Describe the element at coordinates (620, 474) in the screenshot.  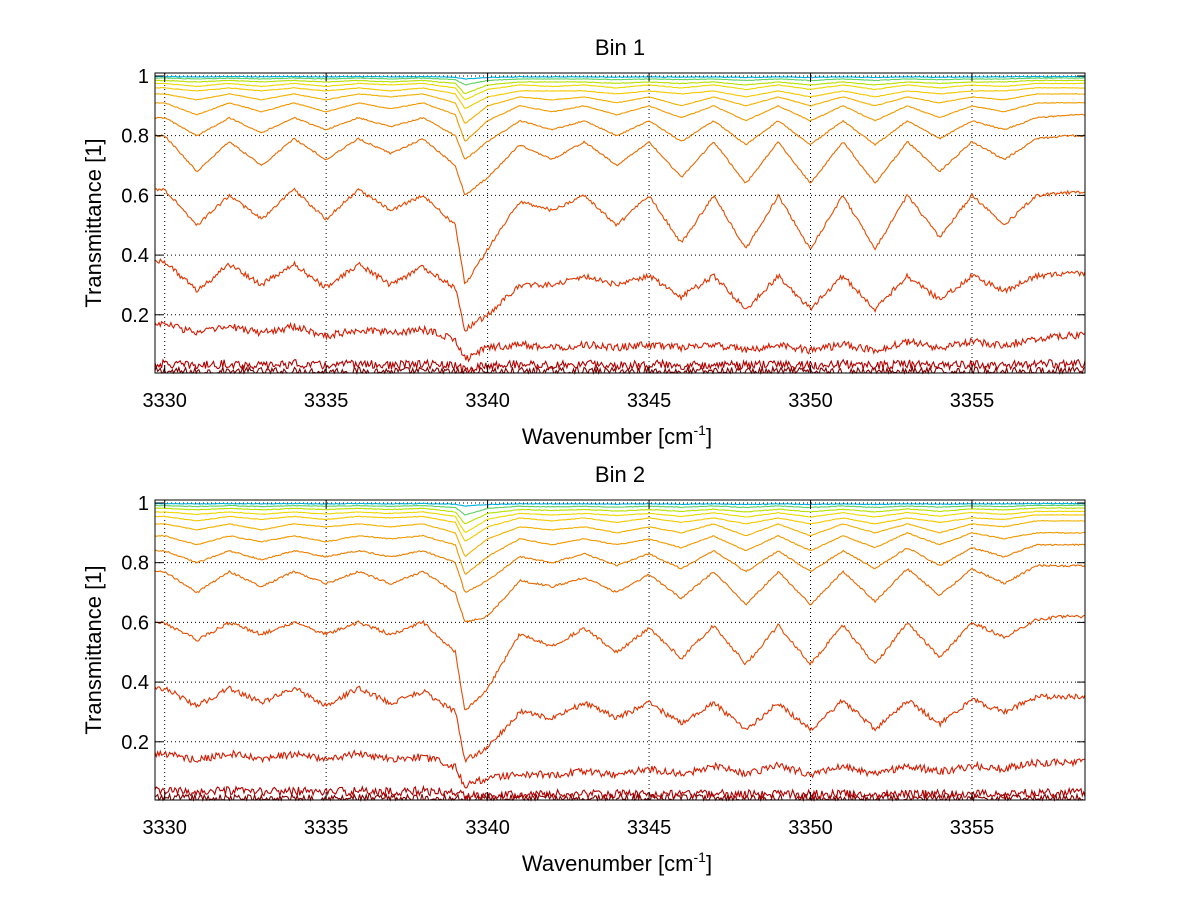
I see `chart-title: Bin 2` at that location.